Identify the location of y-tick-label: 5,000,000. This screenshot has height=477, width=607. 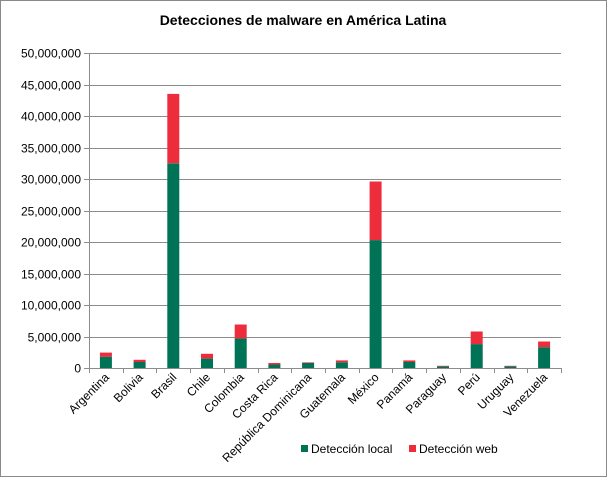
(55, 338).